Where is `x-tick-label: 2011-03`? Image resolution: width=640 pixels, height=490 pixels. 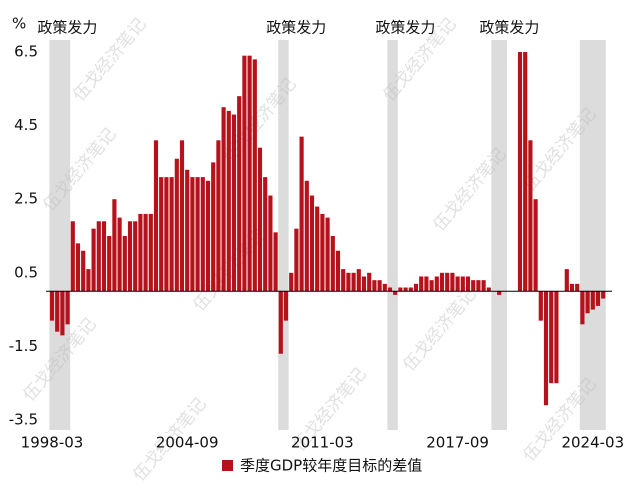 x-tick-label: 2011-03 is located at coordinates (322, 443).